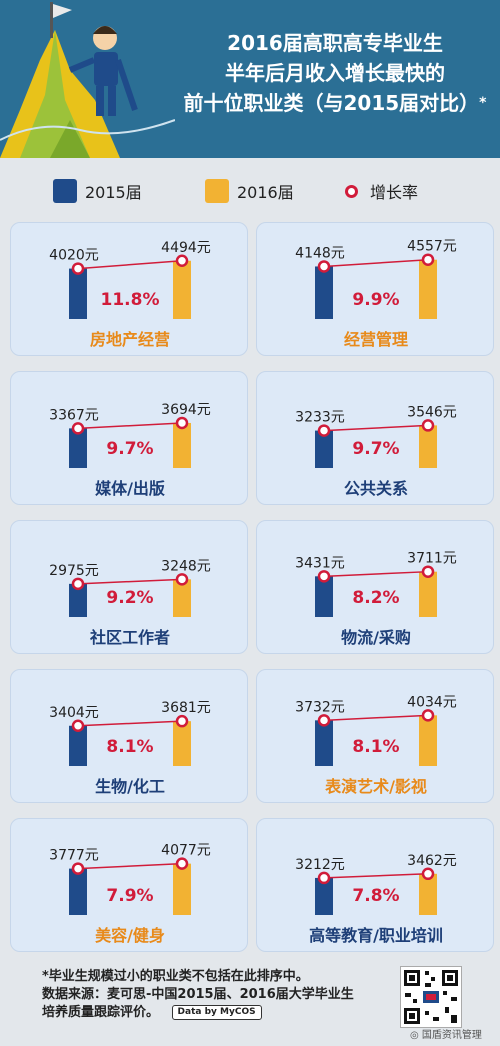 This screenshot has width=500, height=1046. I want to click on qr-code-pattern, so click(431, 997).